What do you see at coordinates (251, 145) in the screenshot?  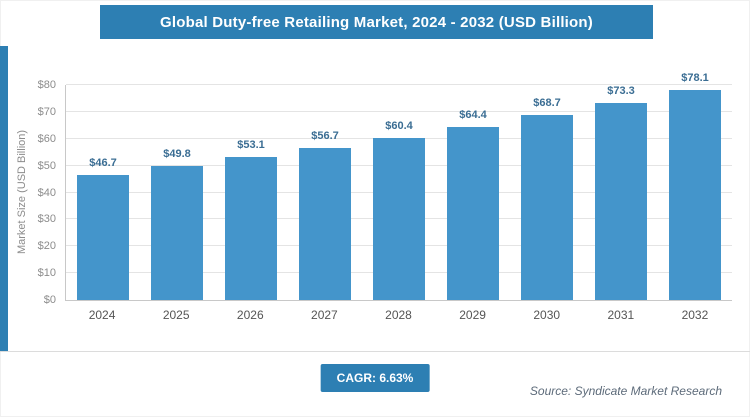 I see `bar-value-label: $53.1` at bounding box center [251, 145].